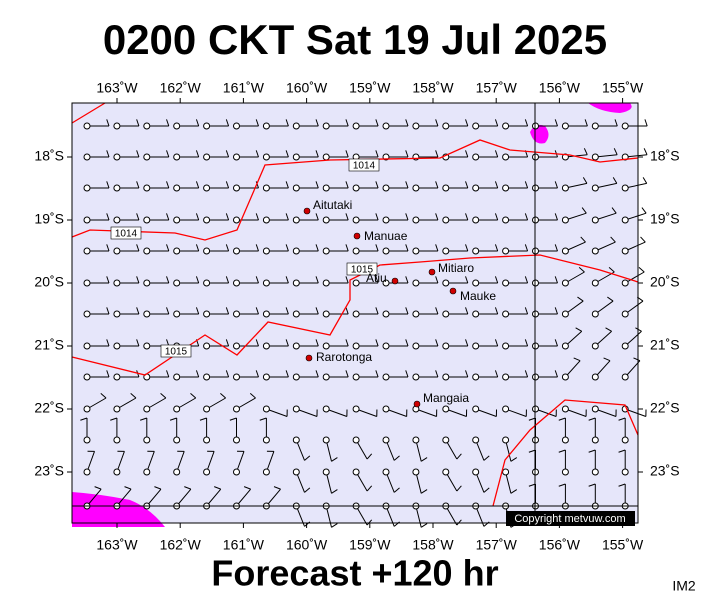  I want to click on lat-label: 22˚S, so click(49, 408).